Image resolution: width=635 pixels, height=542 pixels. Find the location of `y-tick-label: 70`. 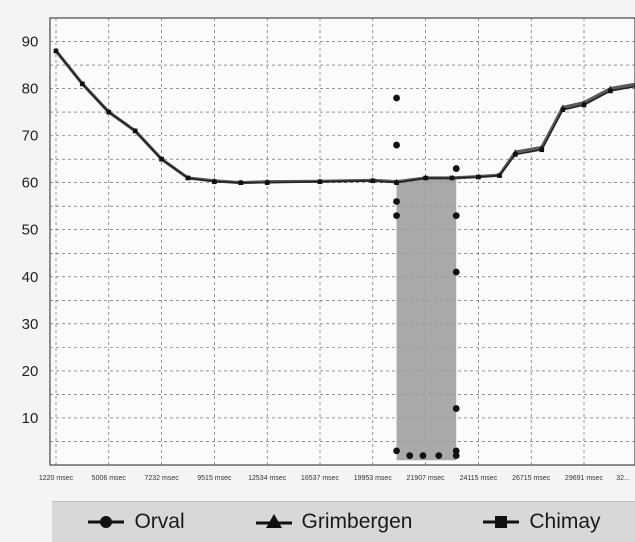

y-tick-label: 70 is located at coordinates (30, 136).